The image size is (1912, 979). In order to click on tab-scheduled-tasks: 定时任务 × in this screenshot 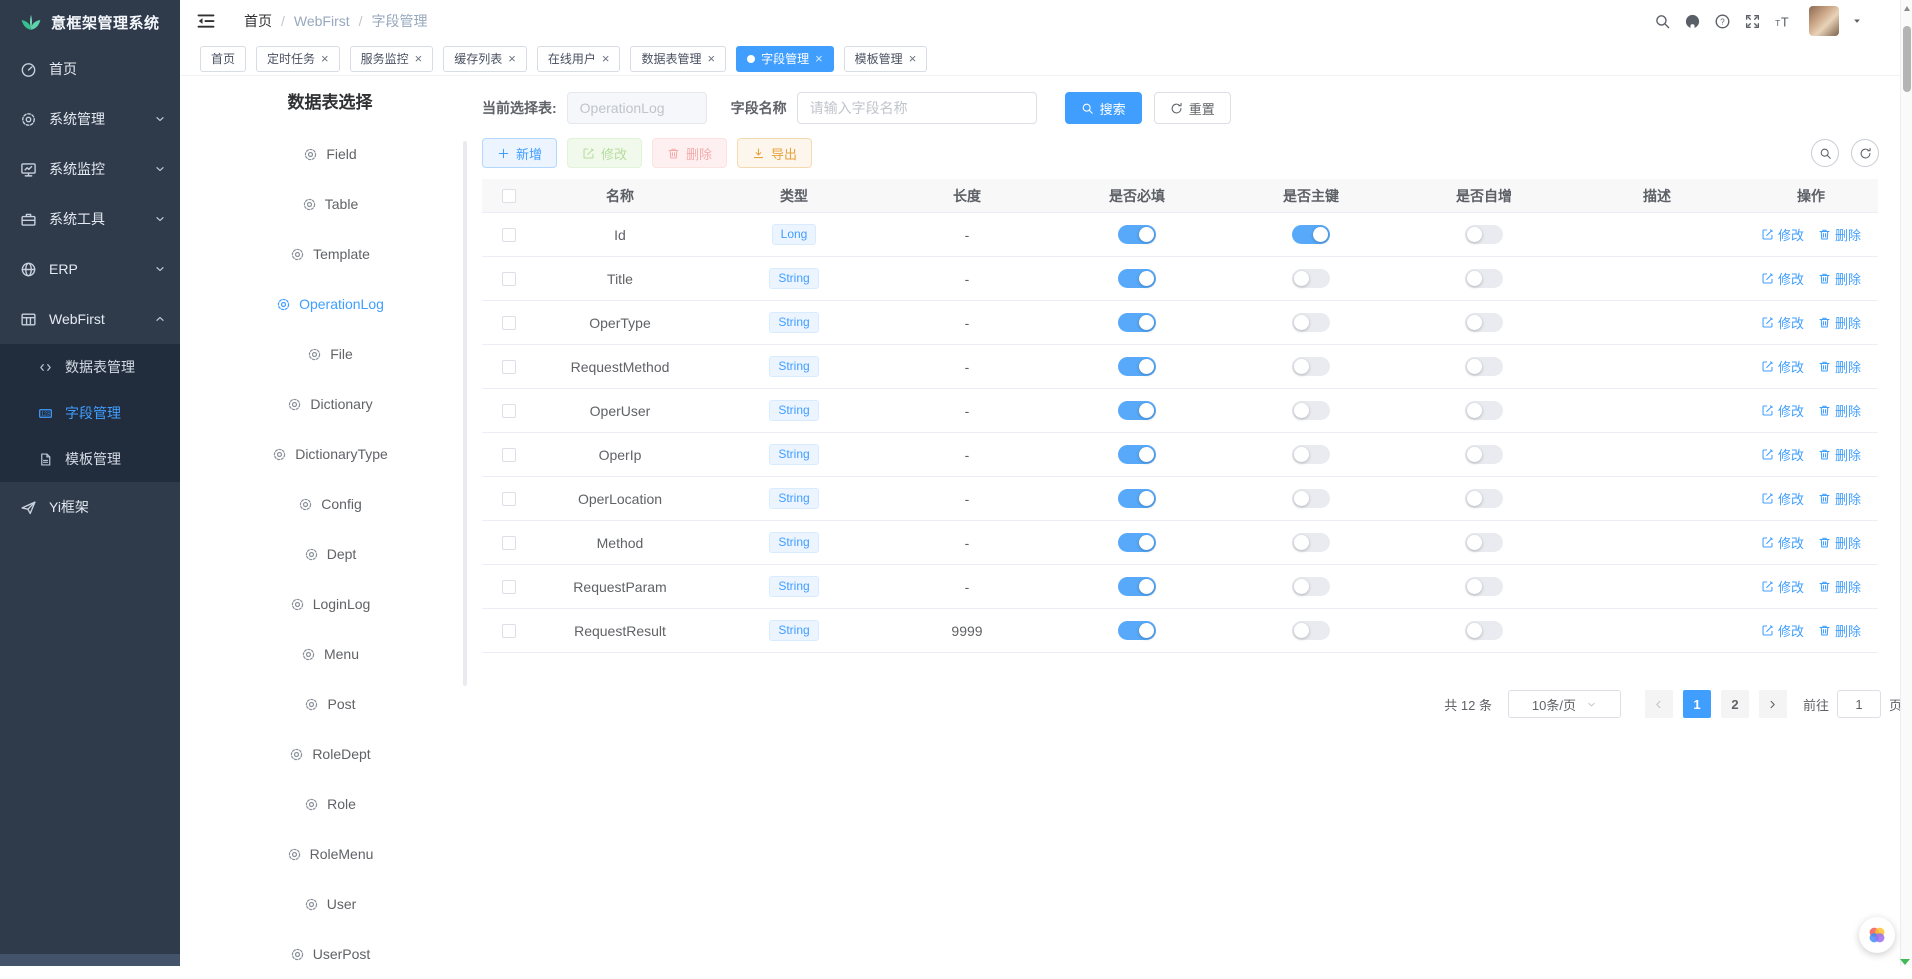, I will do `click(298, 58)`.